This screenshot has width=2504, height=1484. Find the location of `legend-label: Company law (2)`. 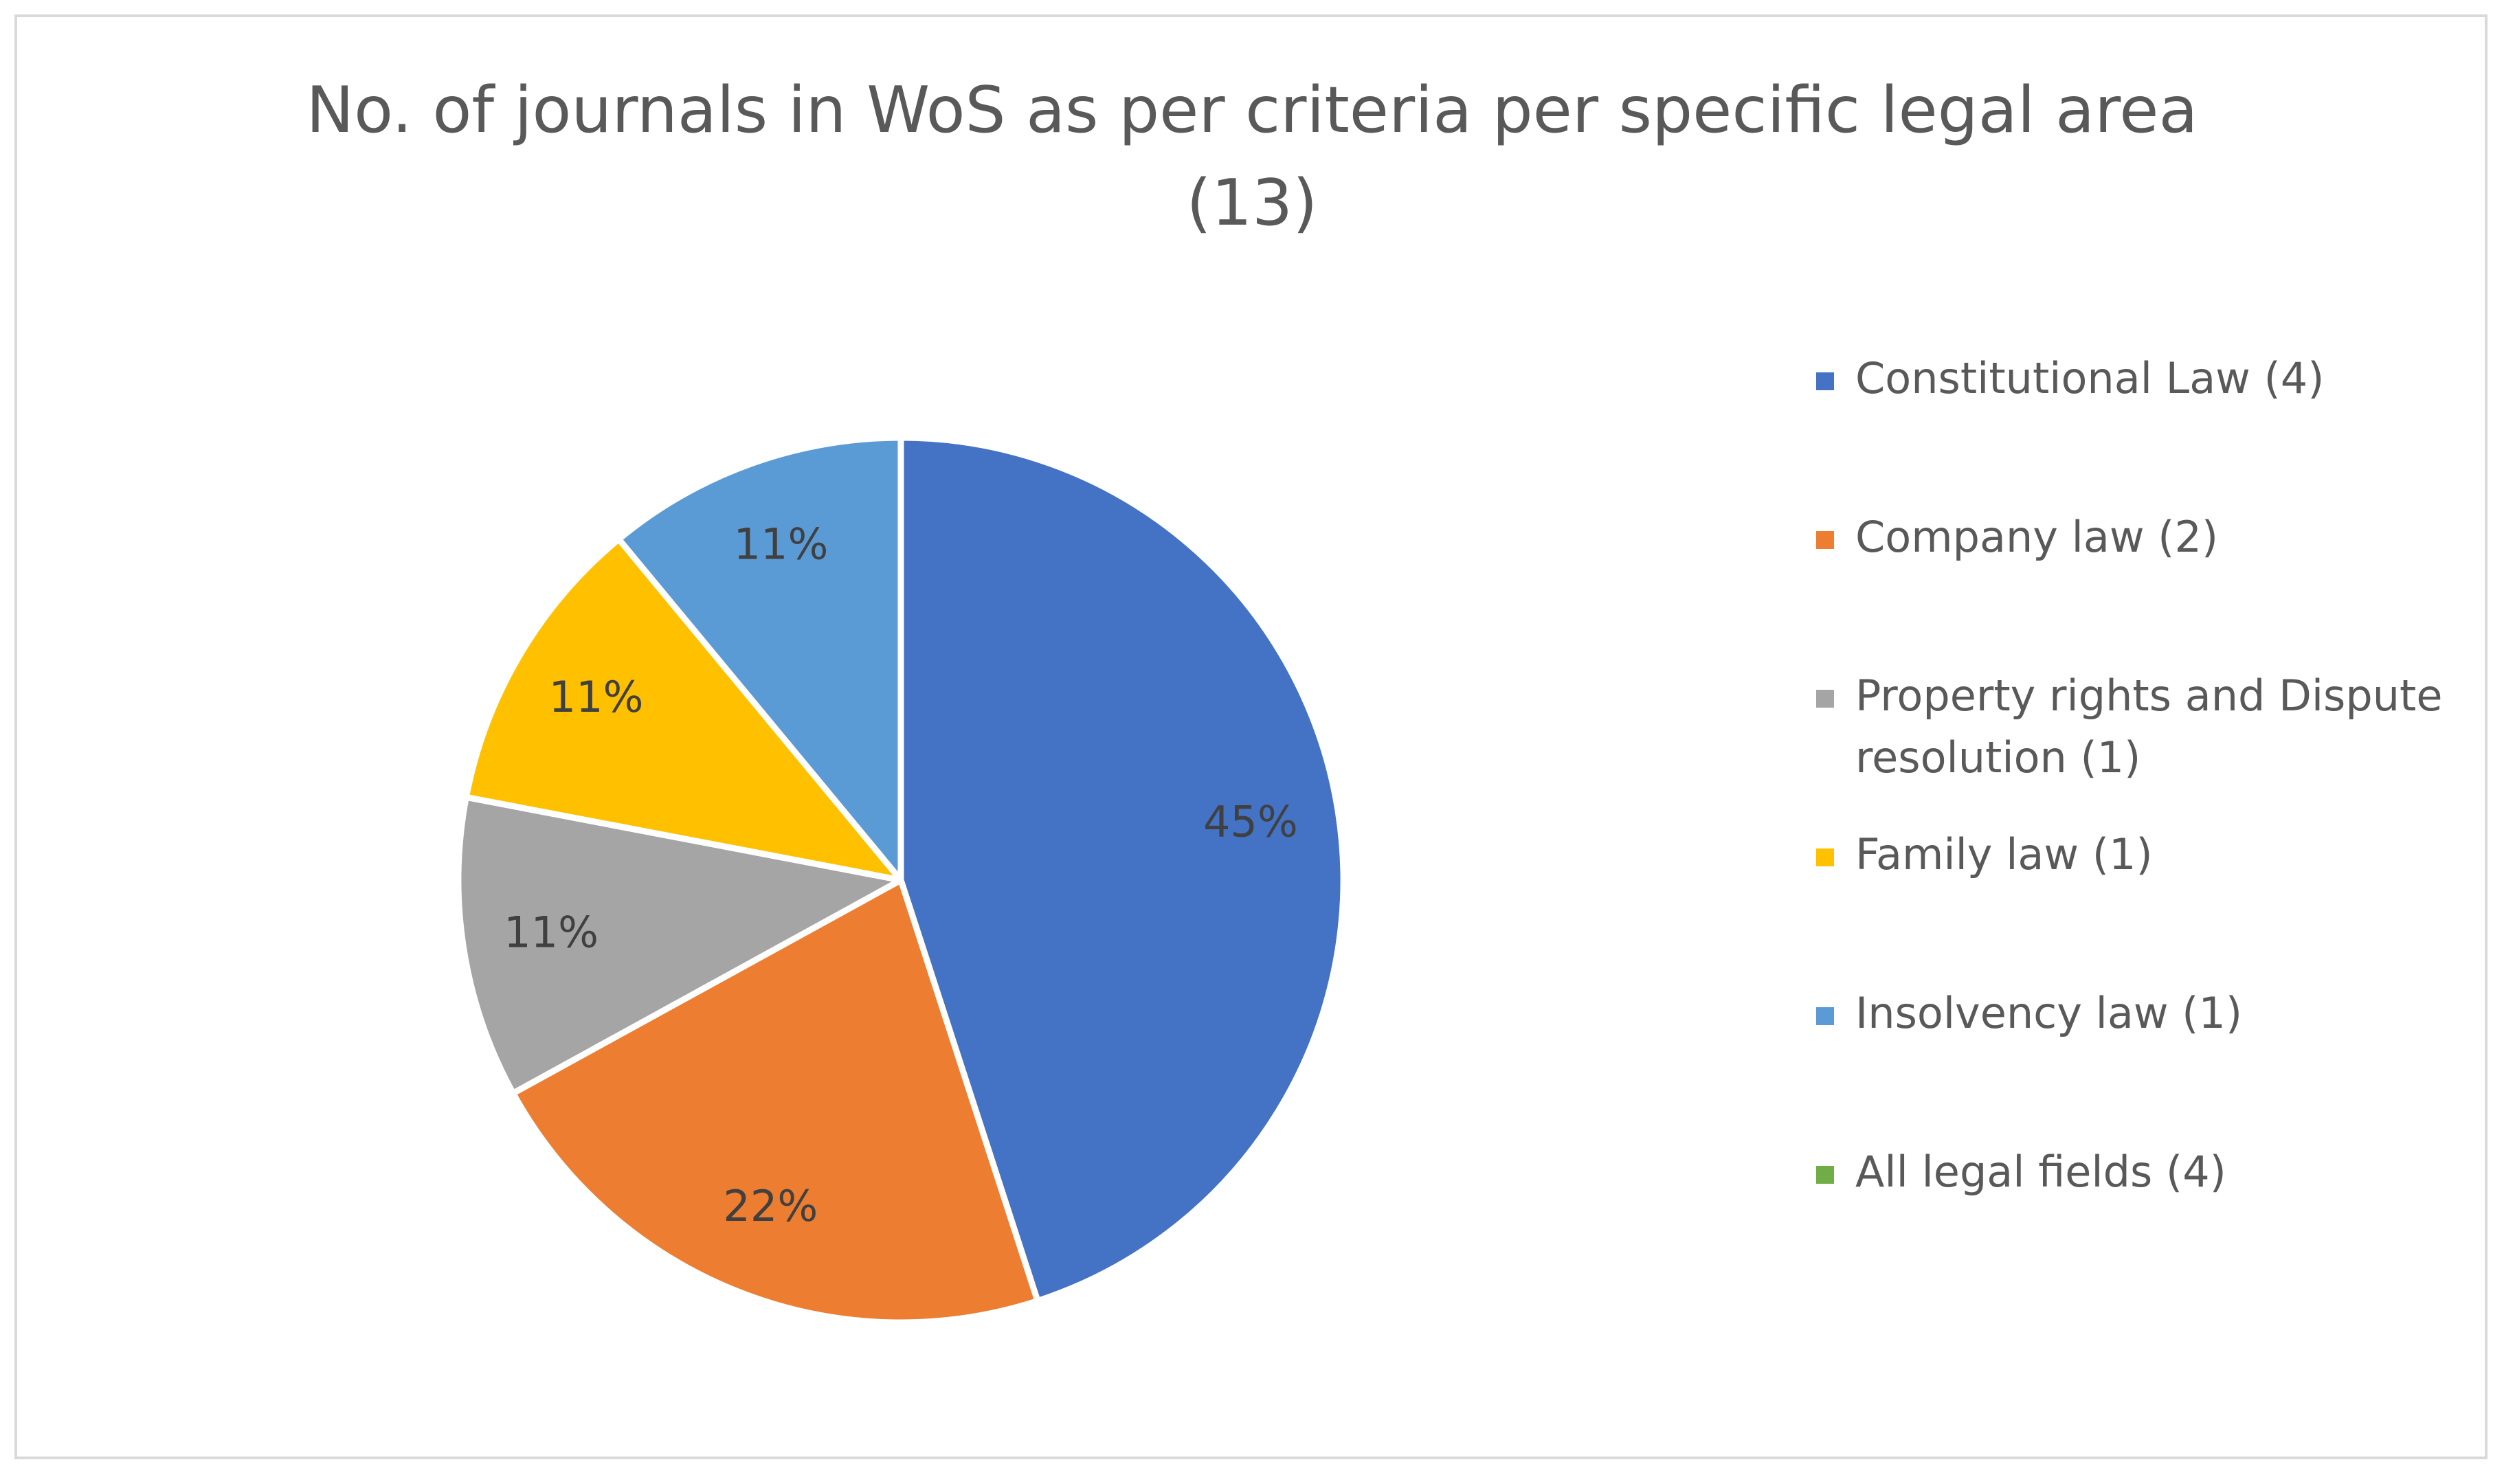

legend-label: Company law (2) is located at coordinates (2036, 537).